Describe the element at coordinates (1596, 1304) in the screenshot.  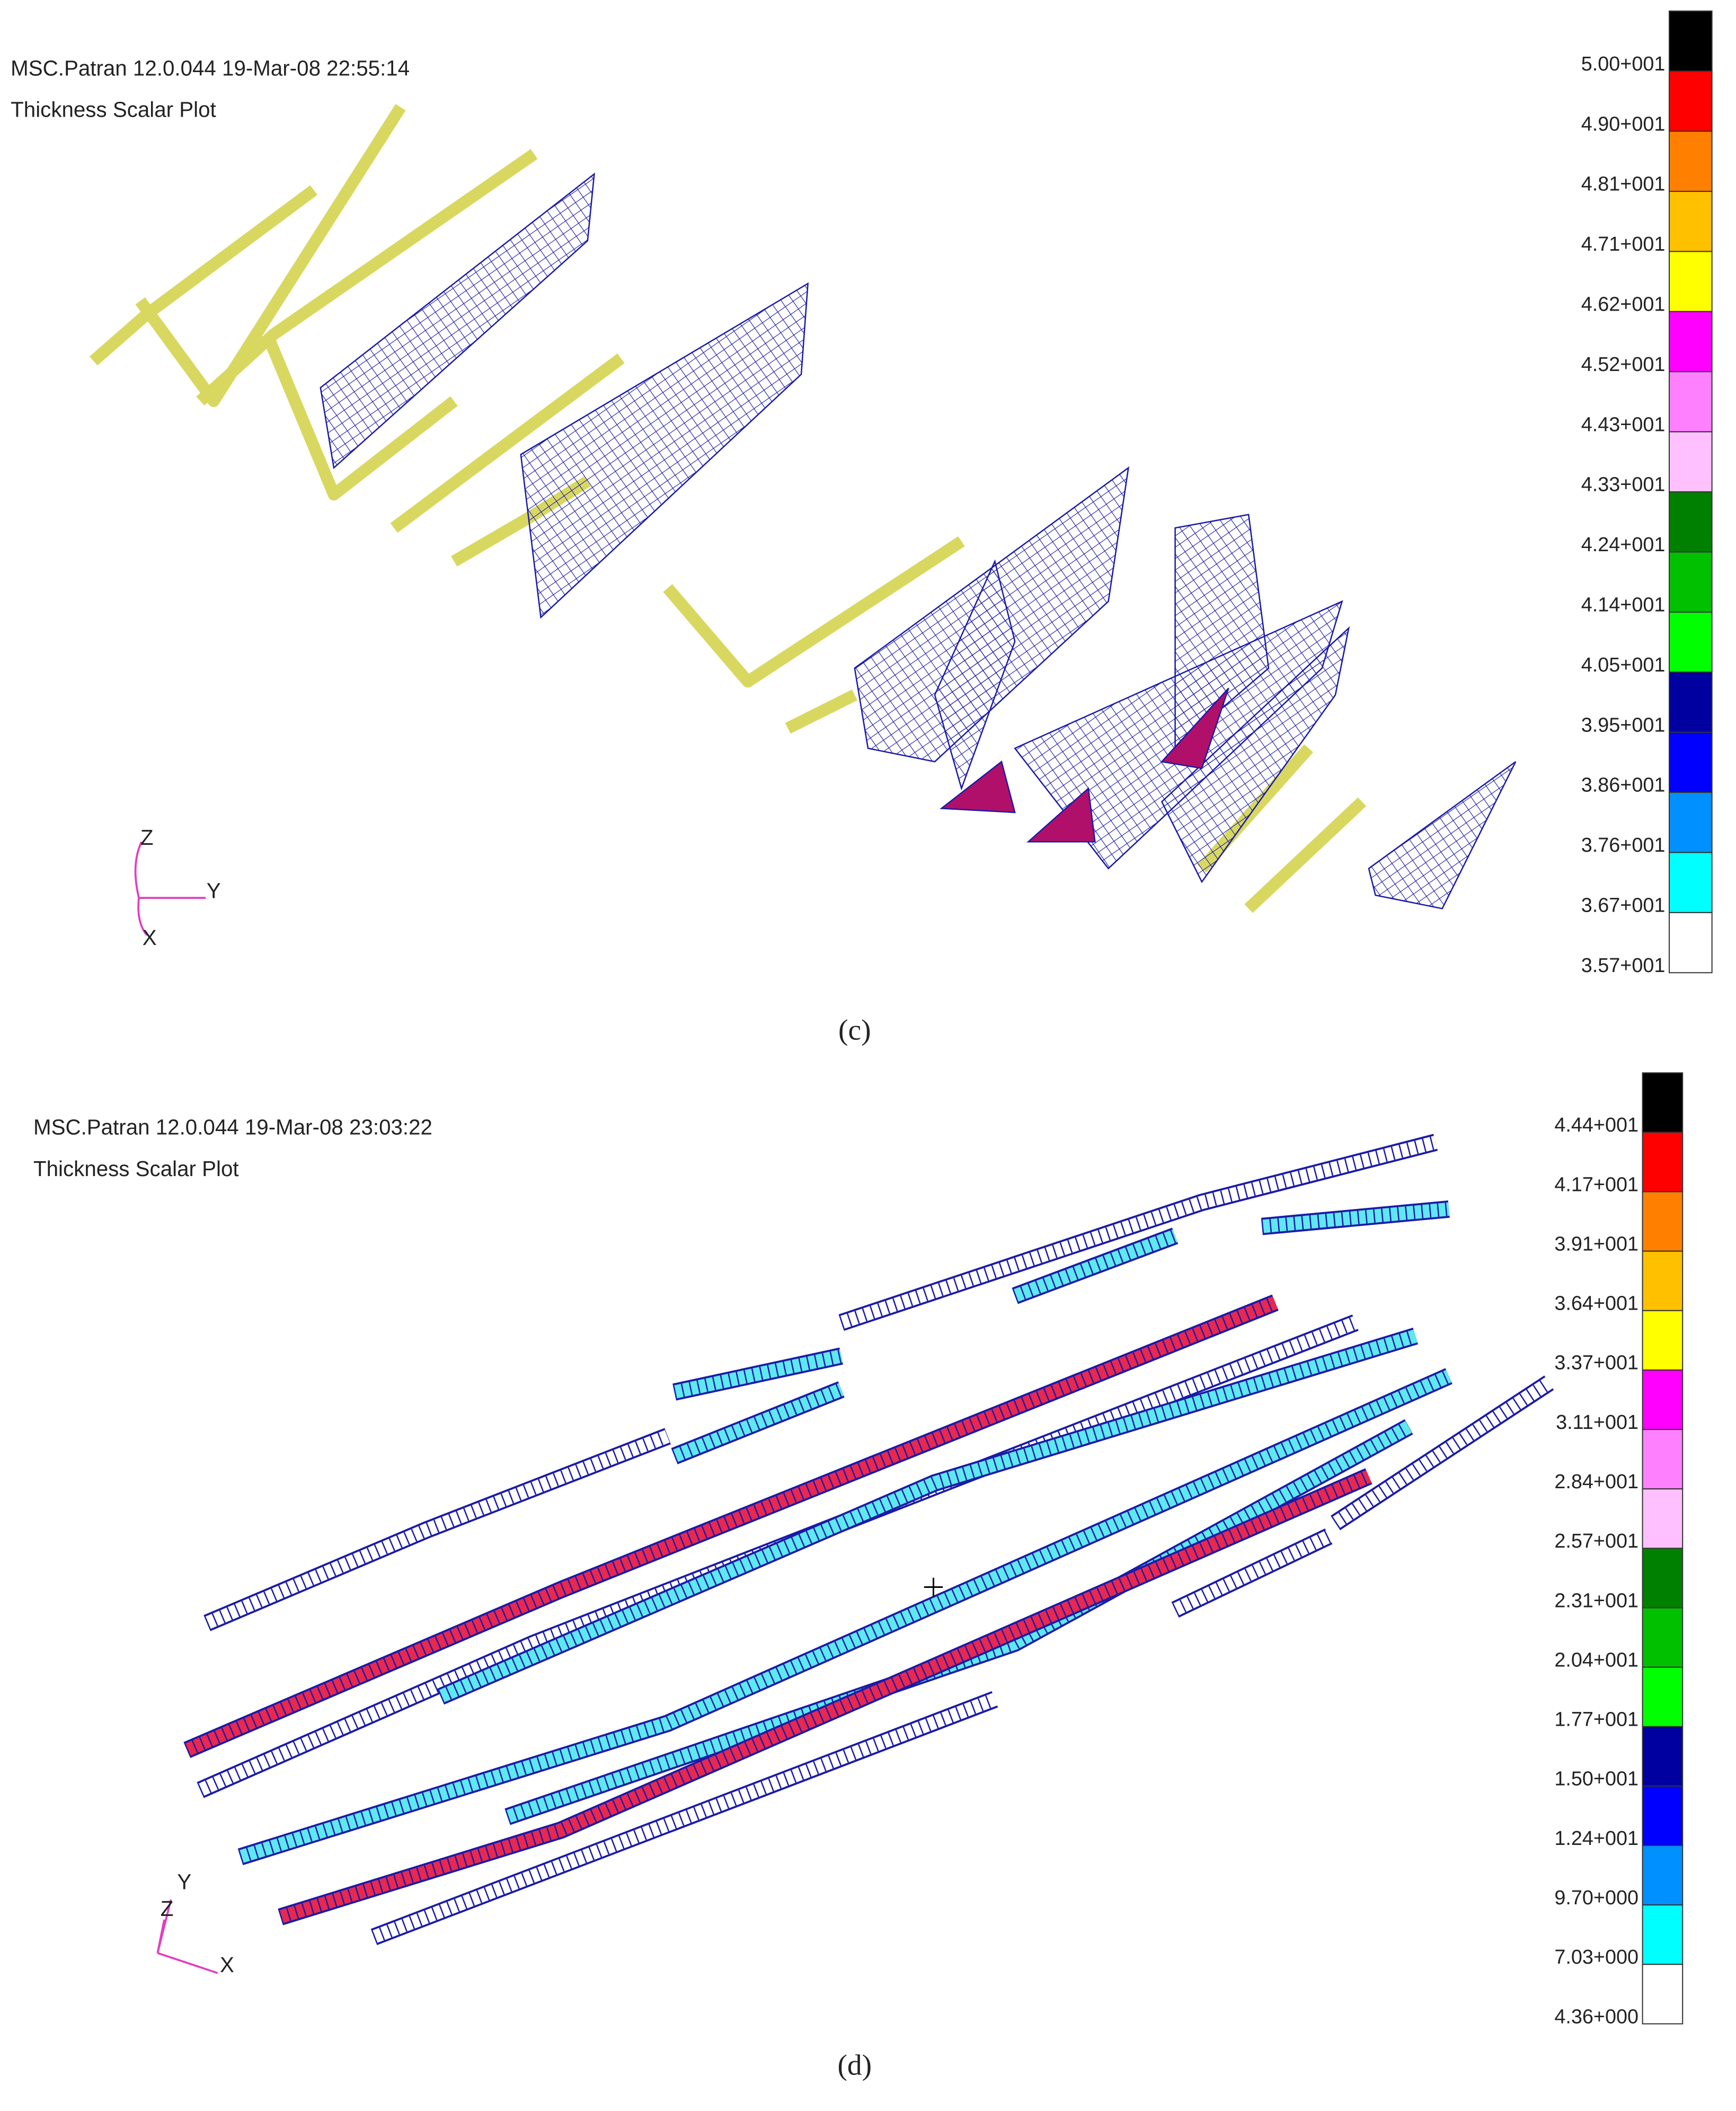
I see `legend-label: 3.64+001` at that location.